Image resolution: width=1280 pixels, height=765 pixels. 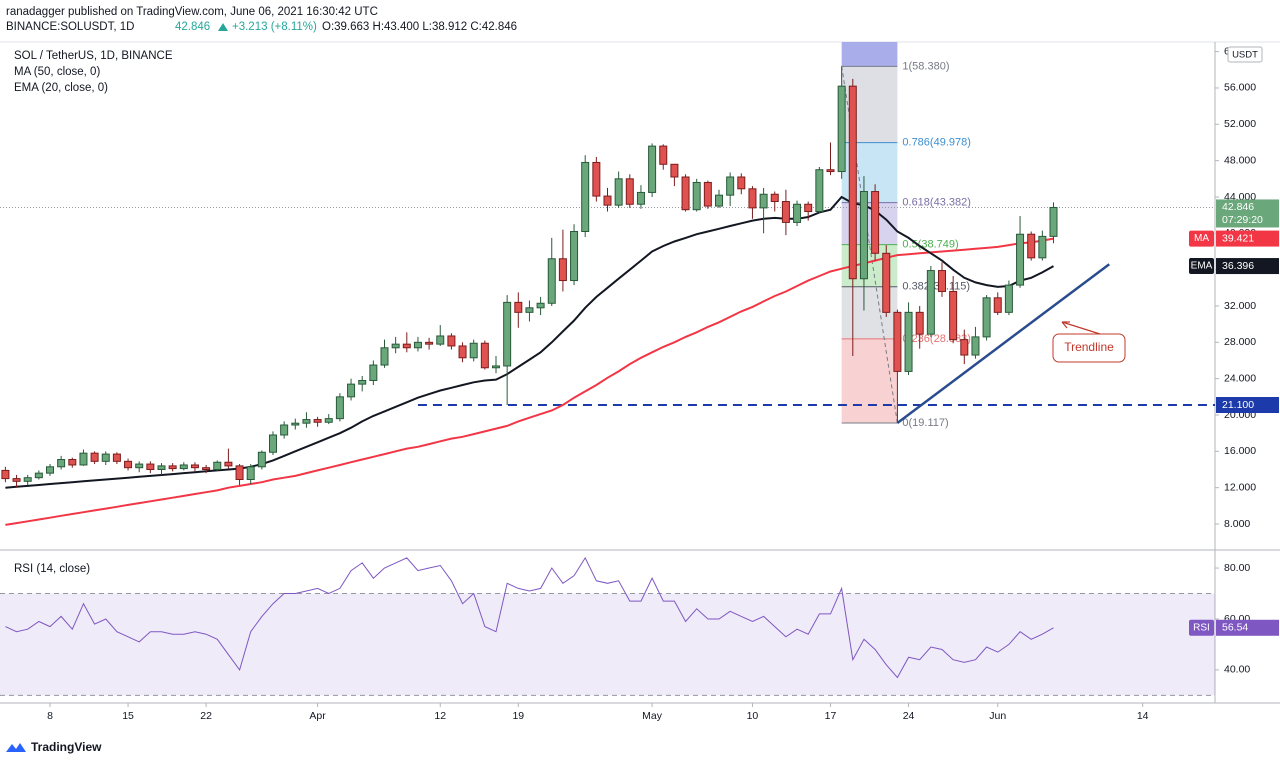 I want to click on y-tick-label: 52.000, so click(x=1240, y=124).